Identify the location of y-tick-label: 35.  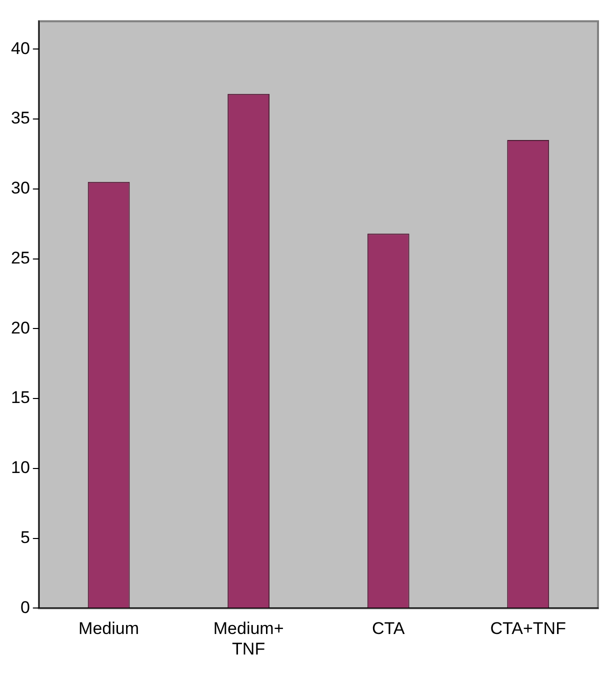
(20, 118).